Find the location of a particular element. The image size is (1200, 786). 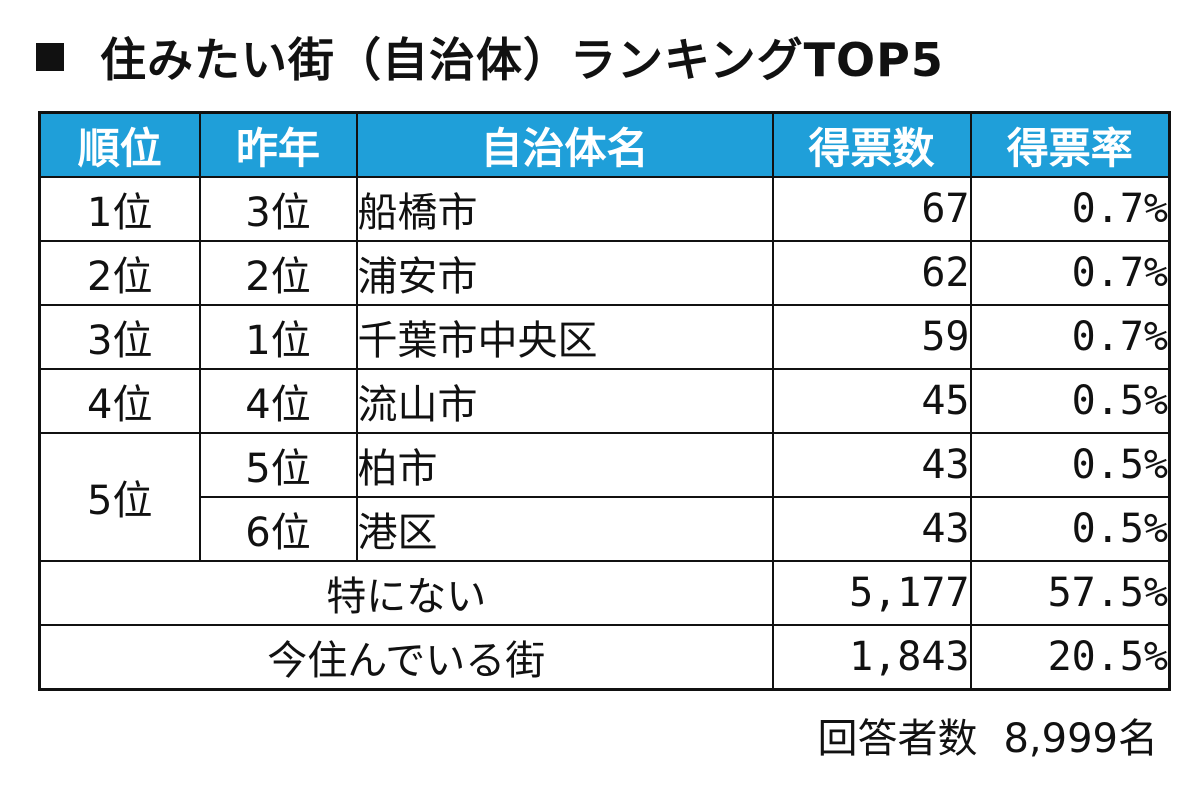

table-row: 6位 港区 43 0.5% is located at coordinates (605, 529).